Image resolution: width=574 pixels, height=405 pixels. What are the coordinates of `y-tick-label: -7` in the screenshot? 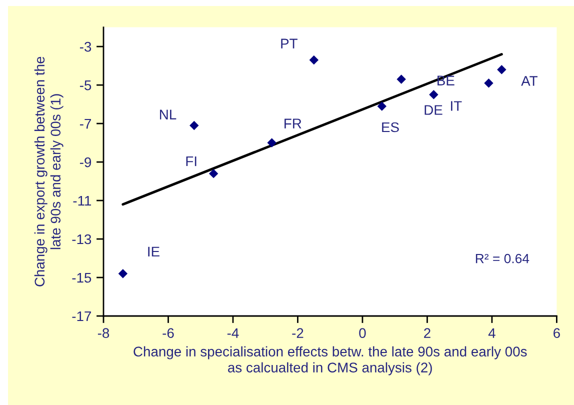 It's located at (85, 124).